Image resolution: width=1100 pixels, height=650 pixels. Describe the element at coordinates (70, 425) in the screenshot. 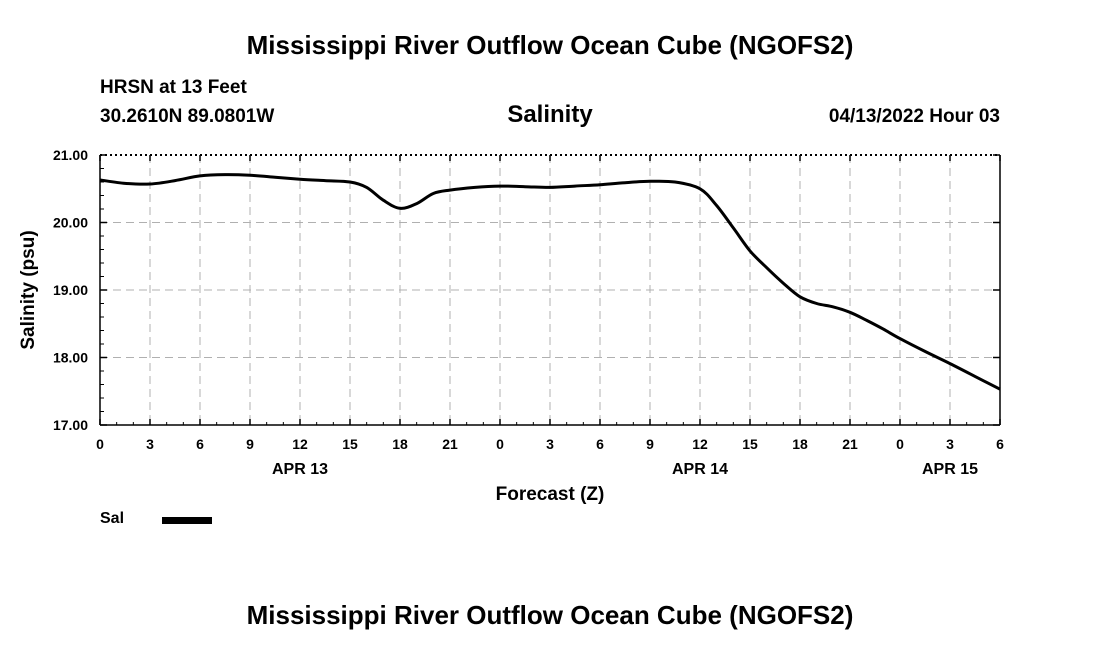

I see `y-tick-label: 17.00` at that location.